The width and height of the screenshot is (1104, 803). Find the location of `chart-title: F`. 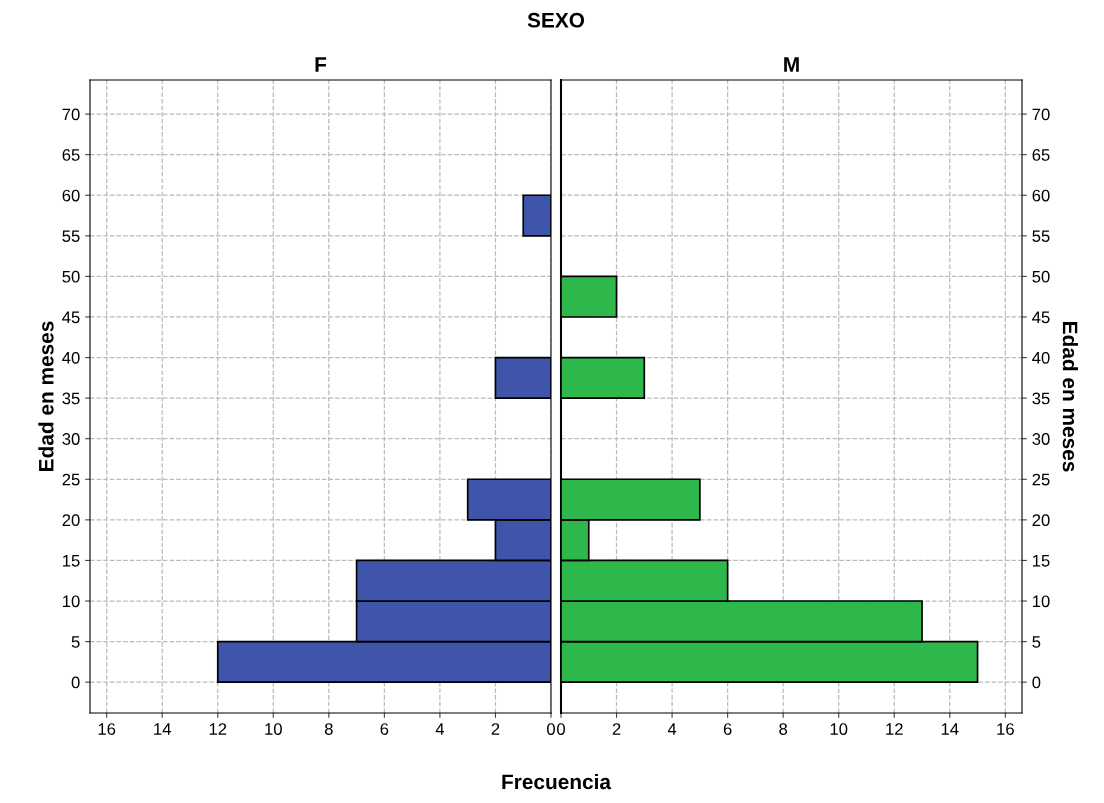

chart-title: F is located at coordinates (321, 64).